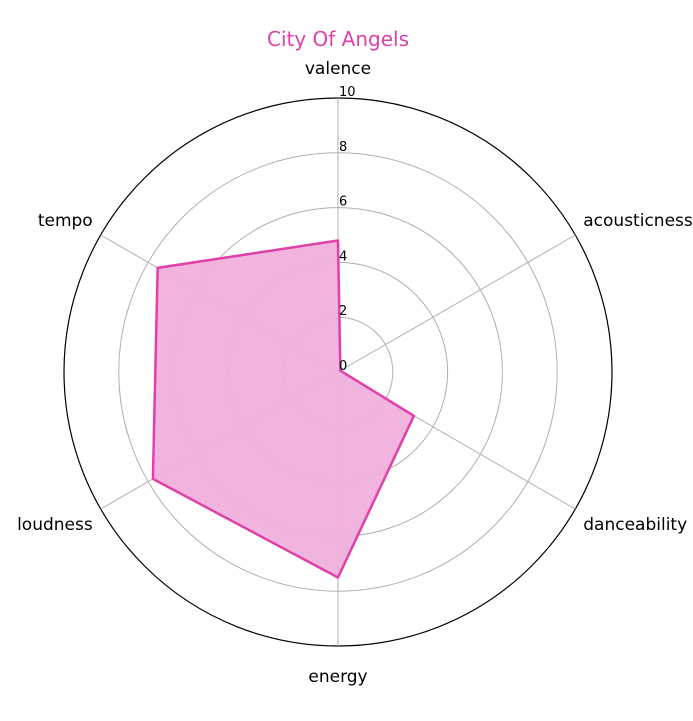 The width and height of the screenshot is (693, 721). Describe the element at coordinates (456, 303) in the screenshot. I see `spoke-line` at that location.